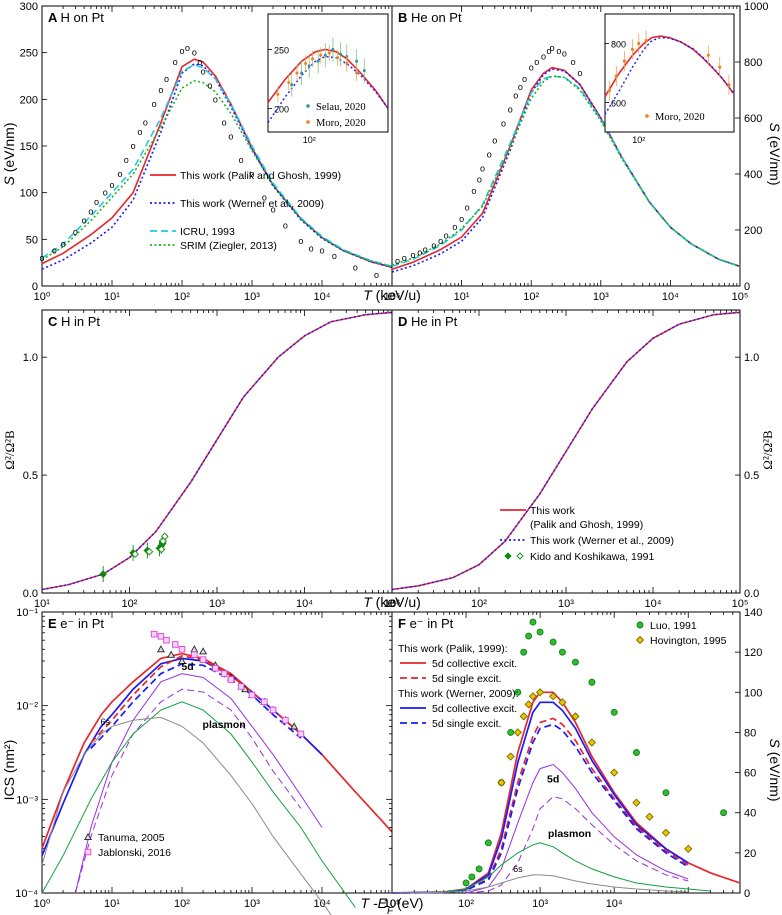  Describe the element at coordinates (553, 511) in the screenshot. I see `legend-label: This work` at that location.